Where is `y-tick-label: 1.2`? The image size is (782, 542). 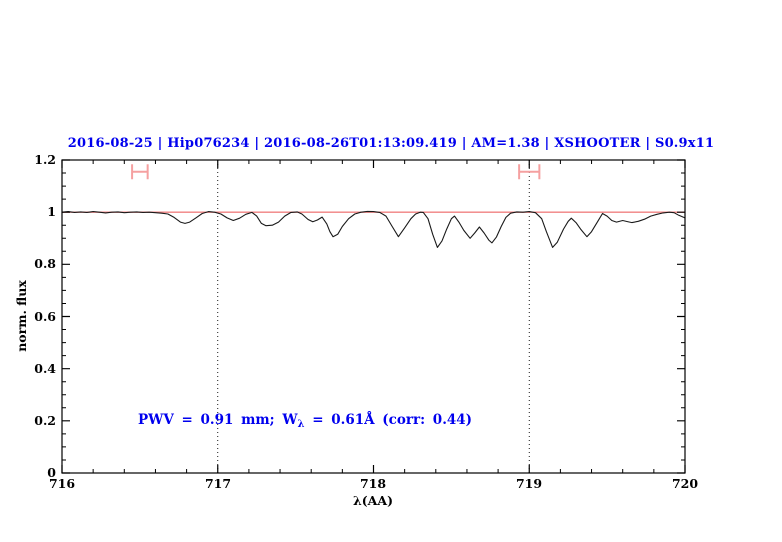 y-tick-label: 1.2 is located at coordinates (45, 159).